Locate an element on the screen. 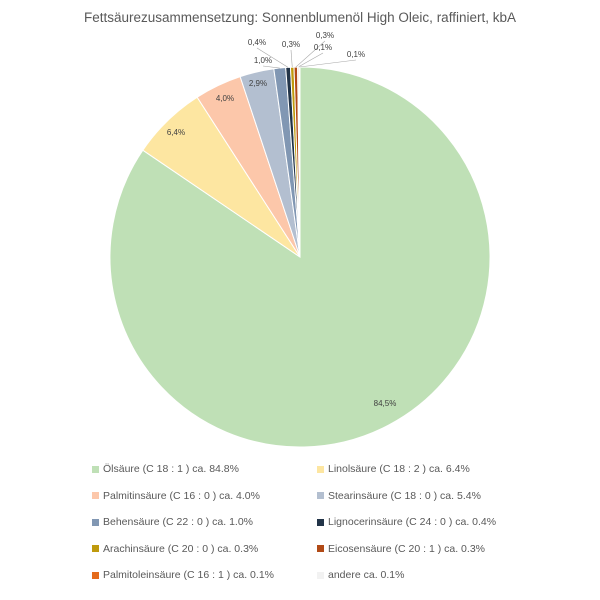 The width and height of the screenshot is (600, 600). legend-label: Linolsäure (C 18 : 2 ) ca. 6.4% is located at coordinates (399, 469).